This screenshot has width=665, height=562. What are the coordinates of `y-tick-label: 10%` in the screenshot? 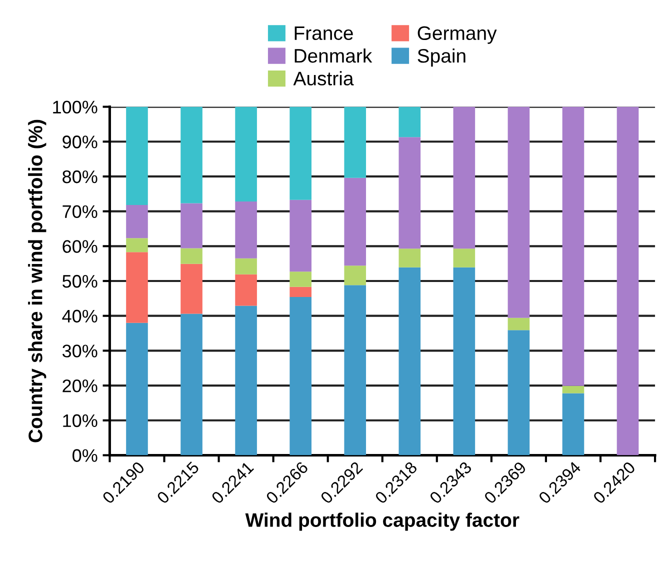 It's located at (80, 421).